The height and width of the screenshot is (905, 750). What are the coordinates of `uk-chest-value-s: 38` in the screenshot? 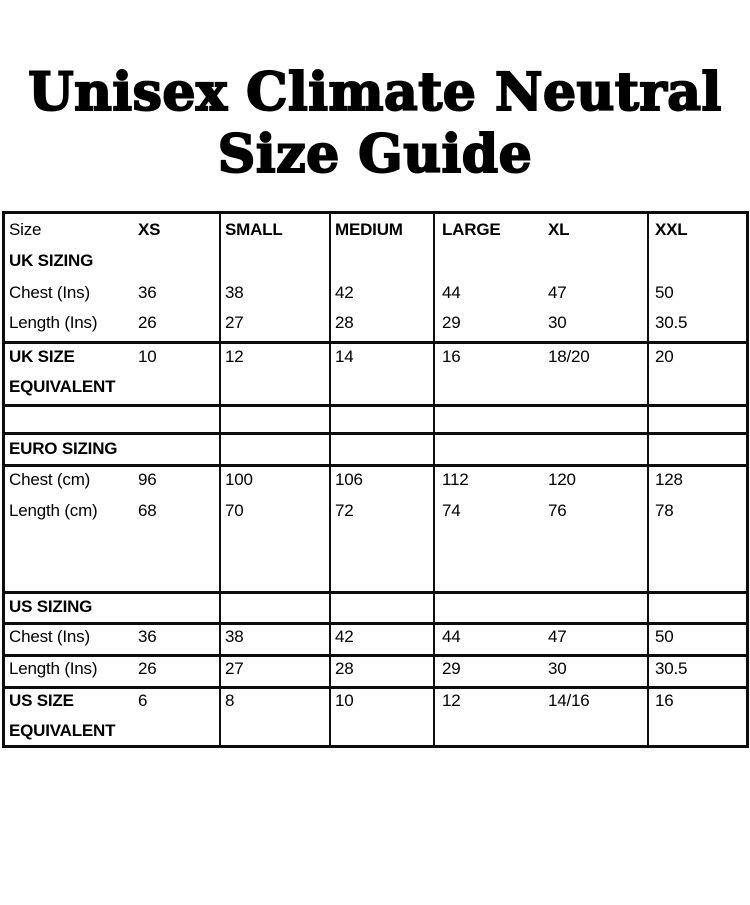 It's located at (234, 292).